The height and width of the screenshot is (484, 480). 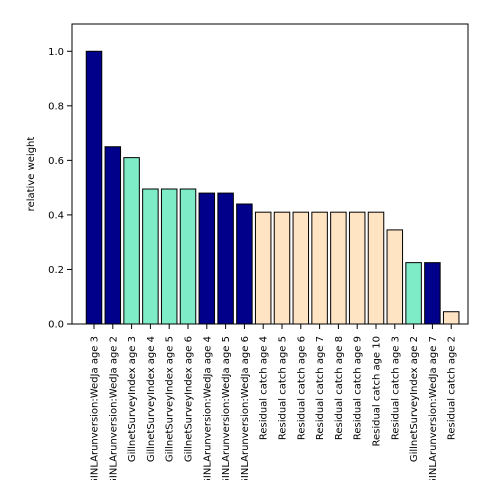 What do you see at coordinates (170, 399) in the screenshot?
I see `x-tick-label: GillnetSurveyIndex age 5` at bounding box center [170, 399].